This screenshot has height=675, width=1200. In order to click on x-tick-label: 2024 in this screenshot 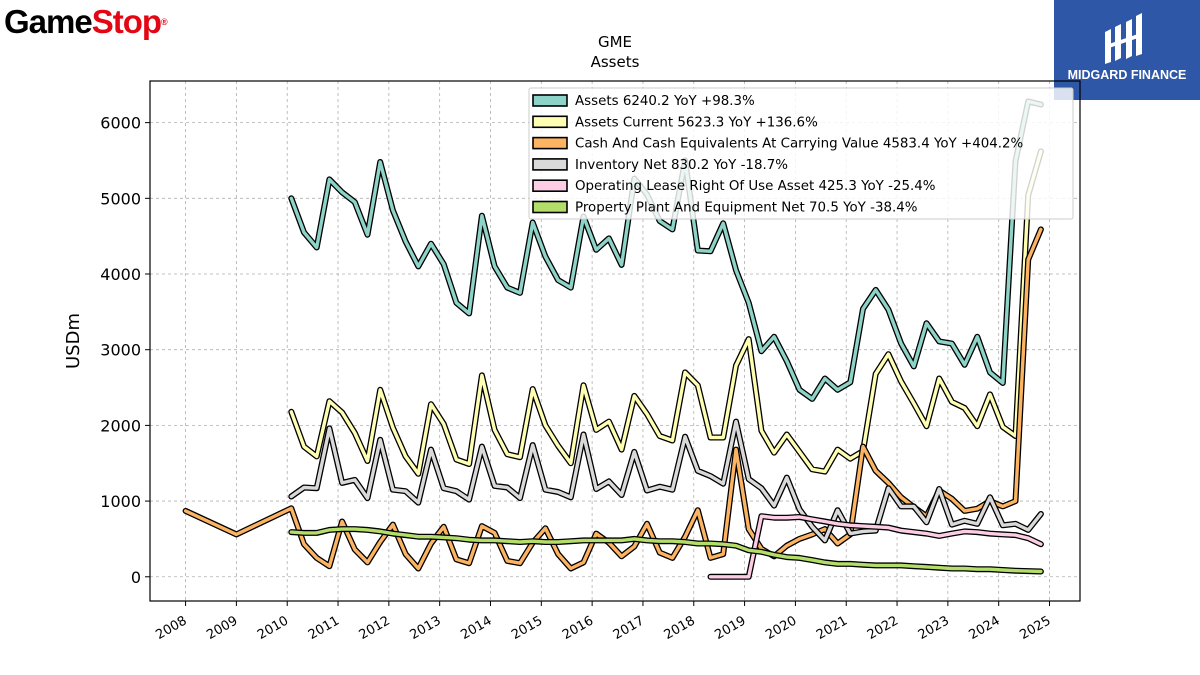, I will do `click(985, 628)`.